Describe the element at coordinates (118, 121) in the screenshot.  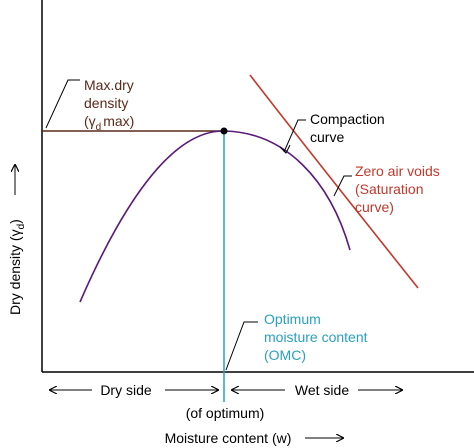
I see `label-part: max)` at that location.